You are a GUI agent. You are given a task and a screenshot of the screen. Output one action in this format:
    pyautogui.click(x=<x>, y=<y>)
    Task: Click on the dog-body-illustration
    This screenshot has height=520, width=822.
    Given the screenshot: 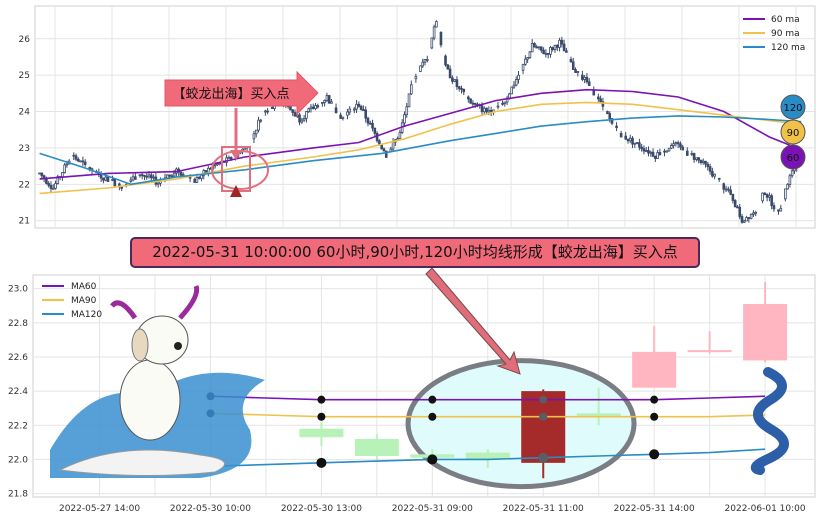 What is the action you would take?
    pyautogui.click(x=150, y=400)
    